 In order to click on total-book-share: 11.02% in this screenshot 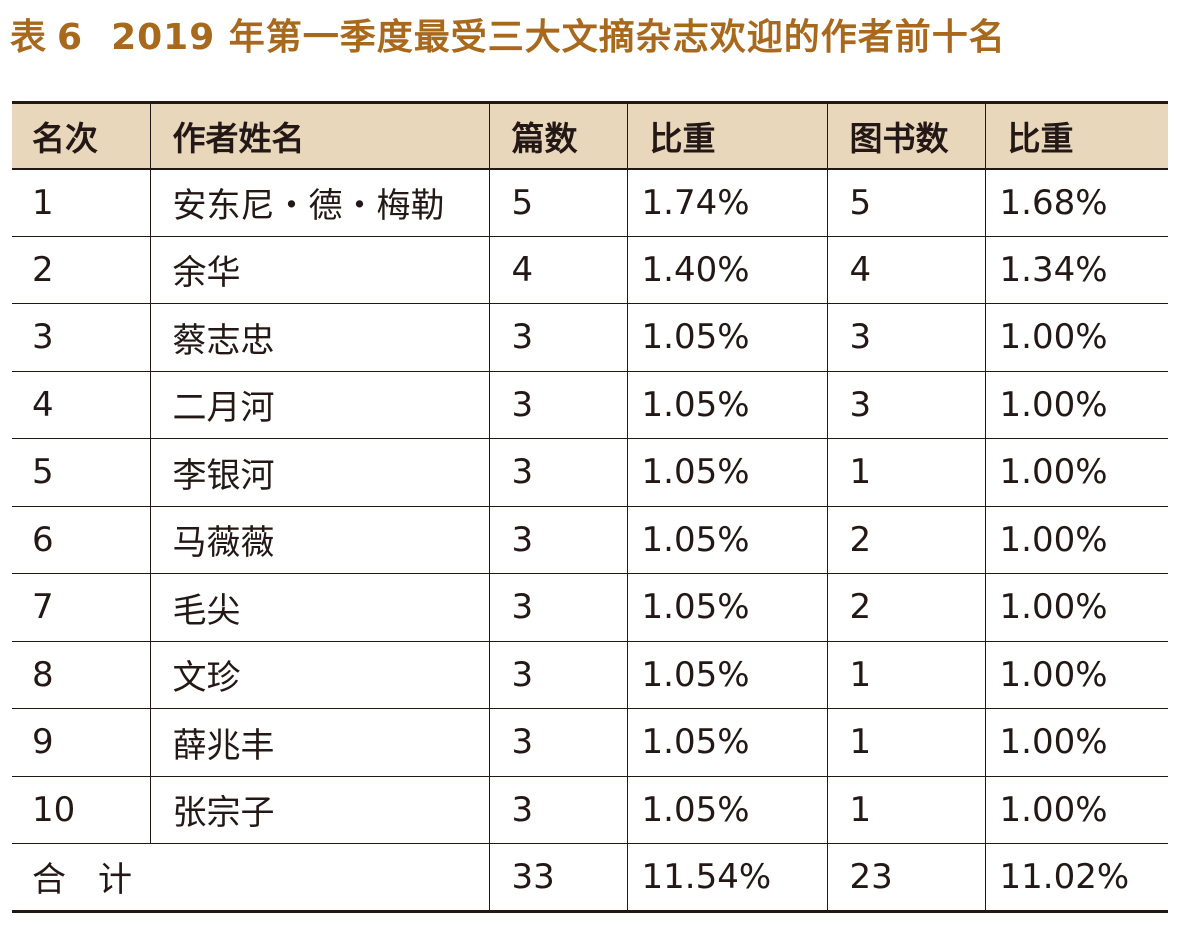, I will do `click(1076, 878)`.